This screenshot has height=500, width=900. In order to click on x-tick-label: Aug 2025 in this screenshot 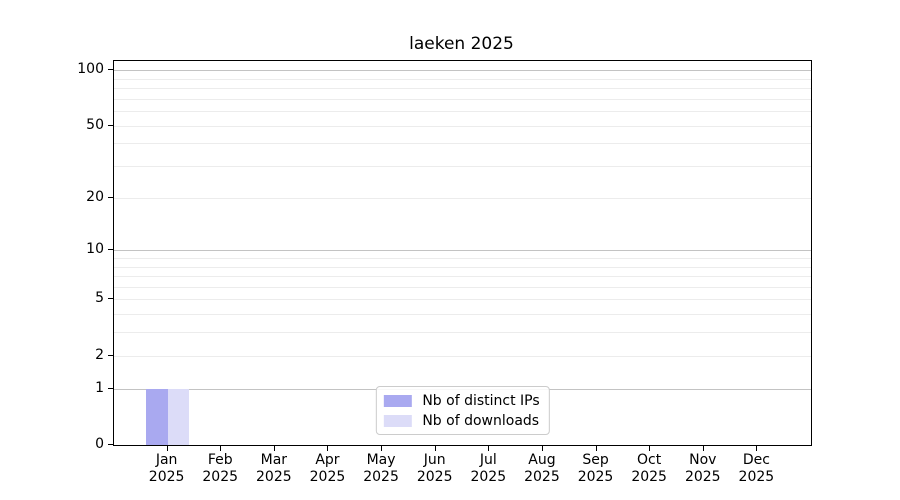, I will do `click(542, 468)`.